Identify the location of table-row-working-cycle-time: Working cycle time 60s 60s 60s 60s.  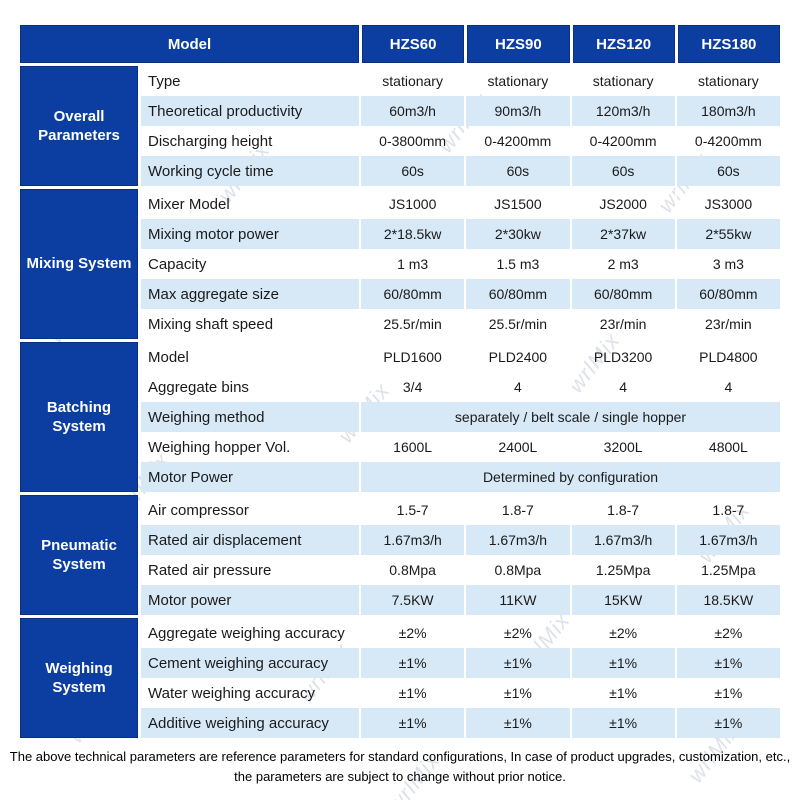
(460, 171).